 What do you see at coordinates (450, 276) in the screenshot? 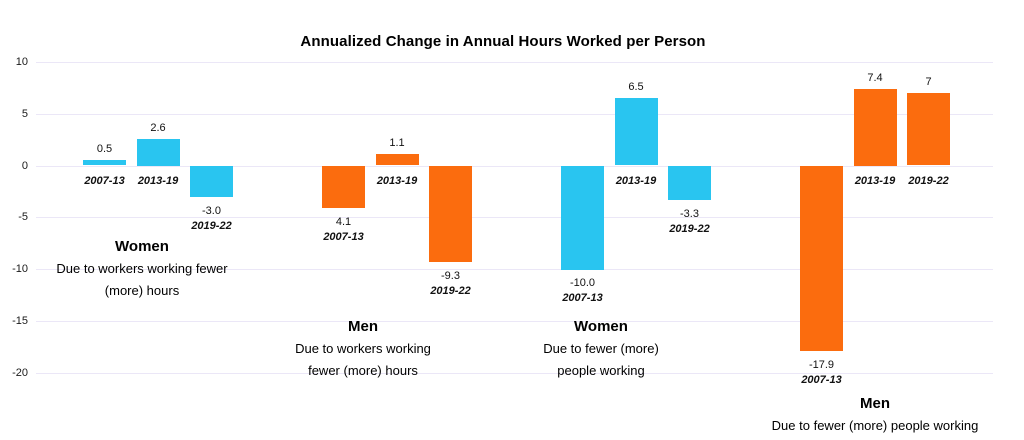
I see `bar-value-label: -9.3` at bounding box center [450, 276].